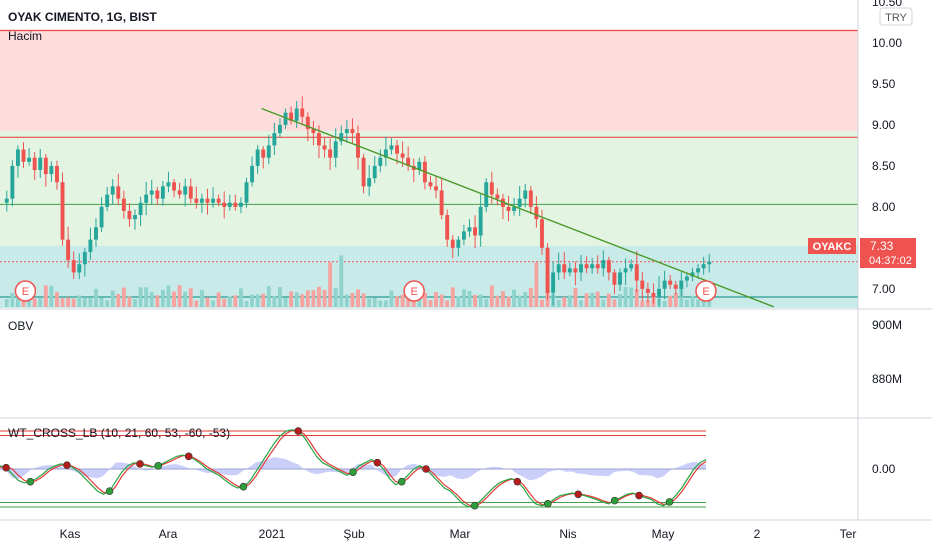  Describe the element at coordinates (896, 16) in the screenshot. I see `currency-button` at that location.